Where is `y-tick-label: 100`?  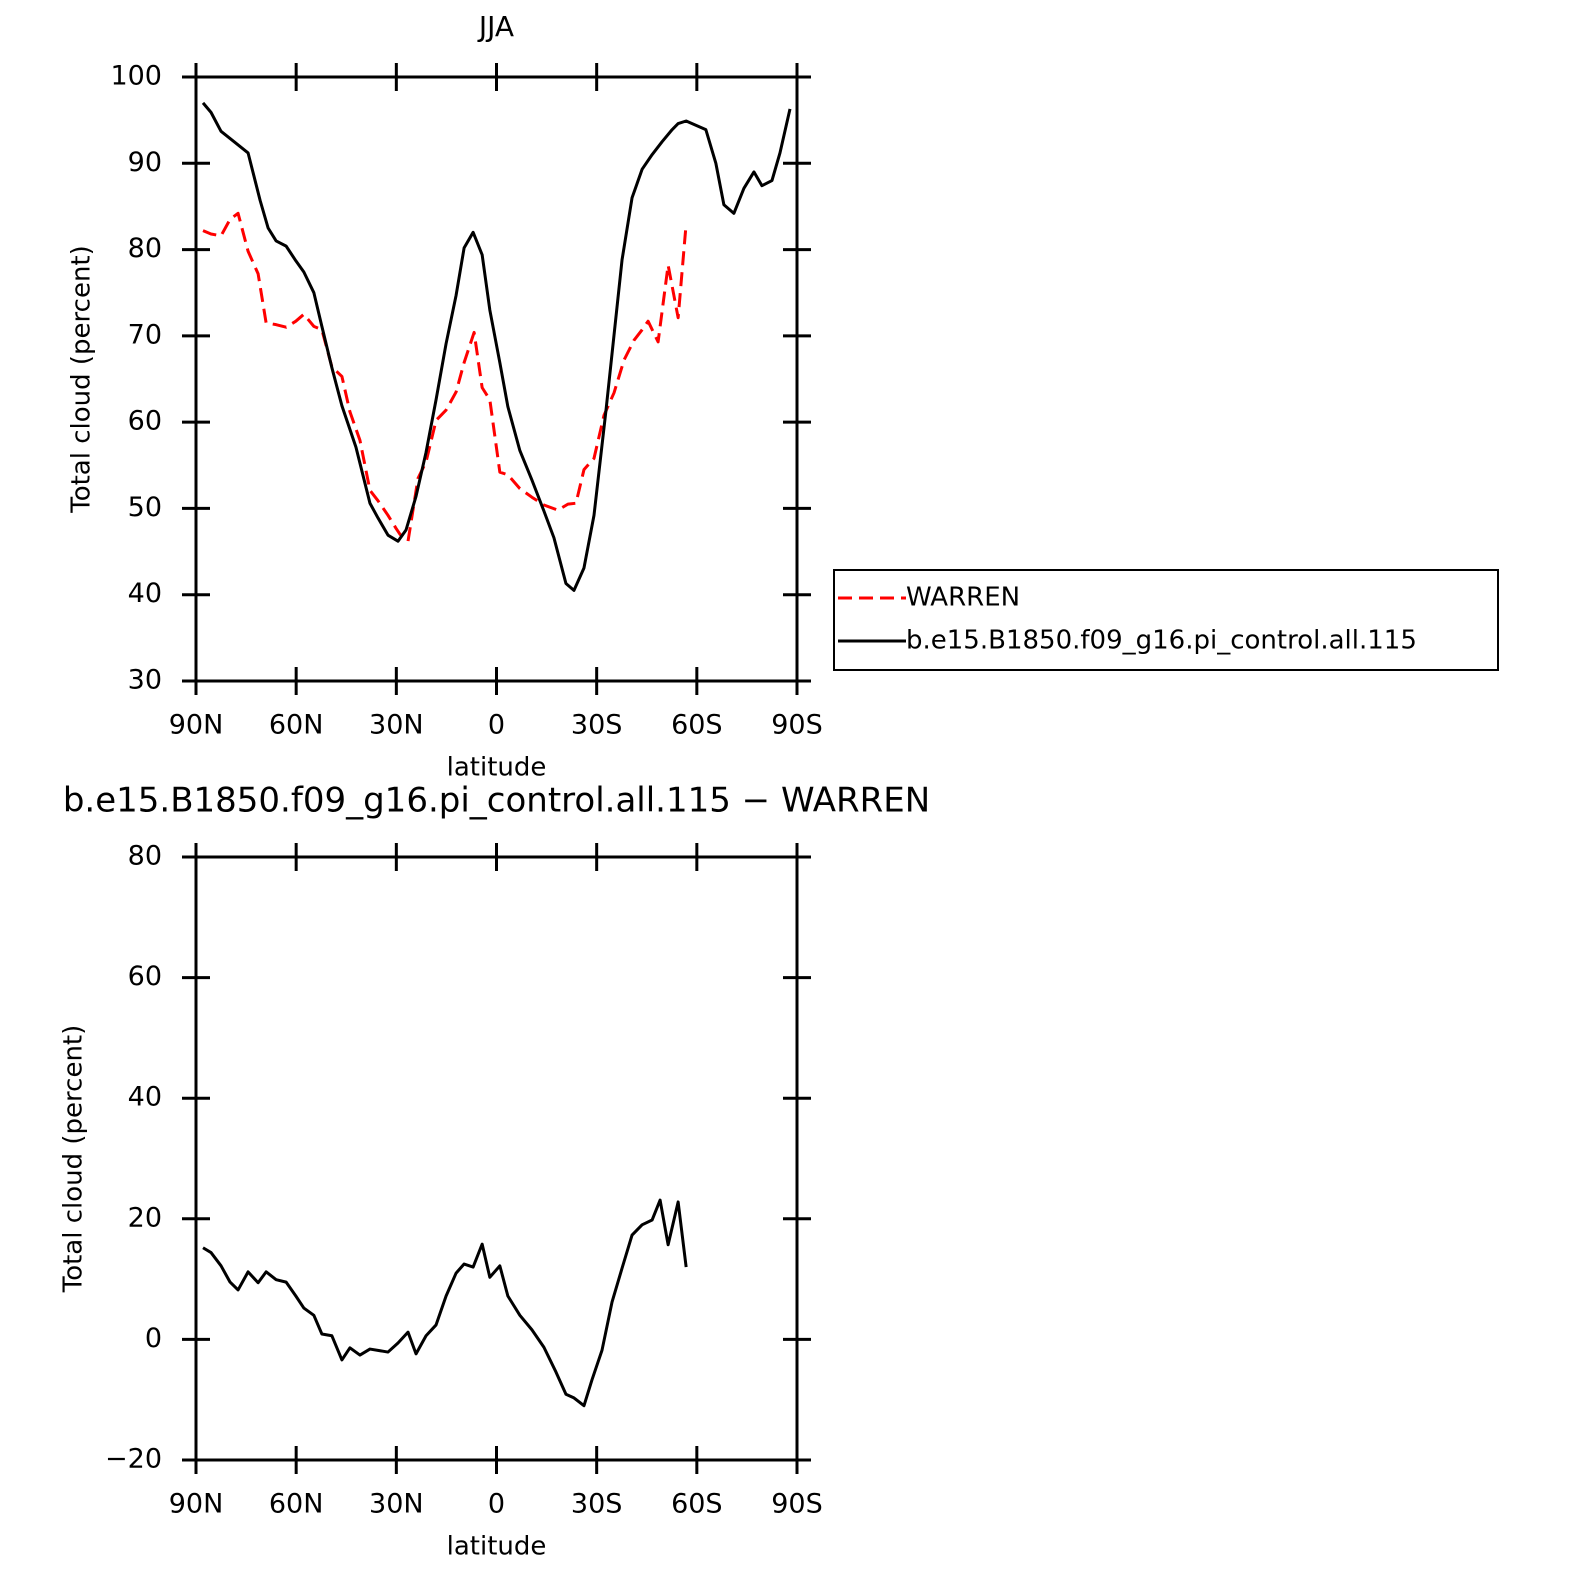 y-tick-label: 100 is located at coordinates (136, 76).